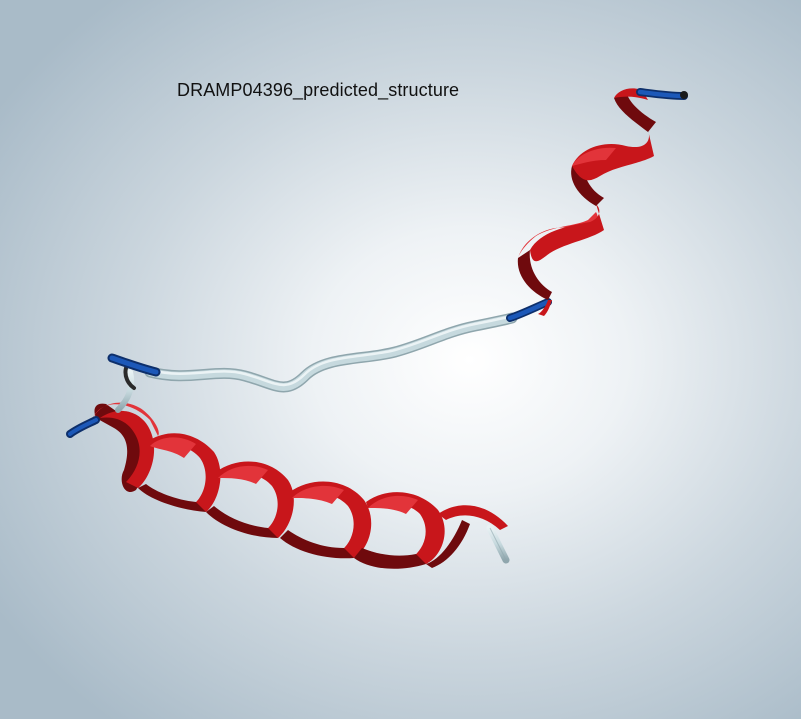 This screenshot has width=801, height=719. What do you see at coordinates (300, 485) in the screenshot?
I see `lower-helix` at bounding box center [300, 485].